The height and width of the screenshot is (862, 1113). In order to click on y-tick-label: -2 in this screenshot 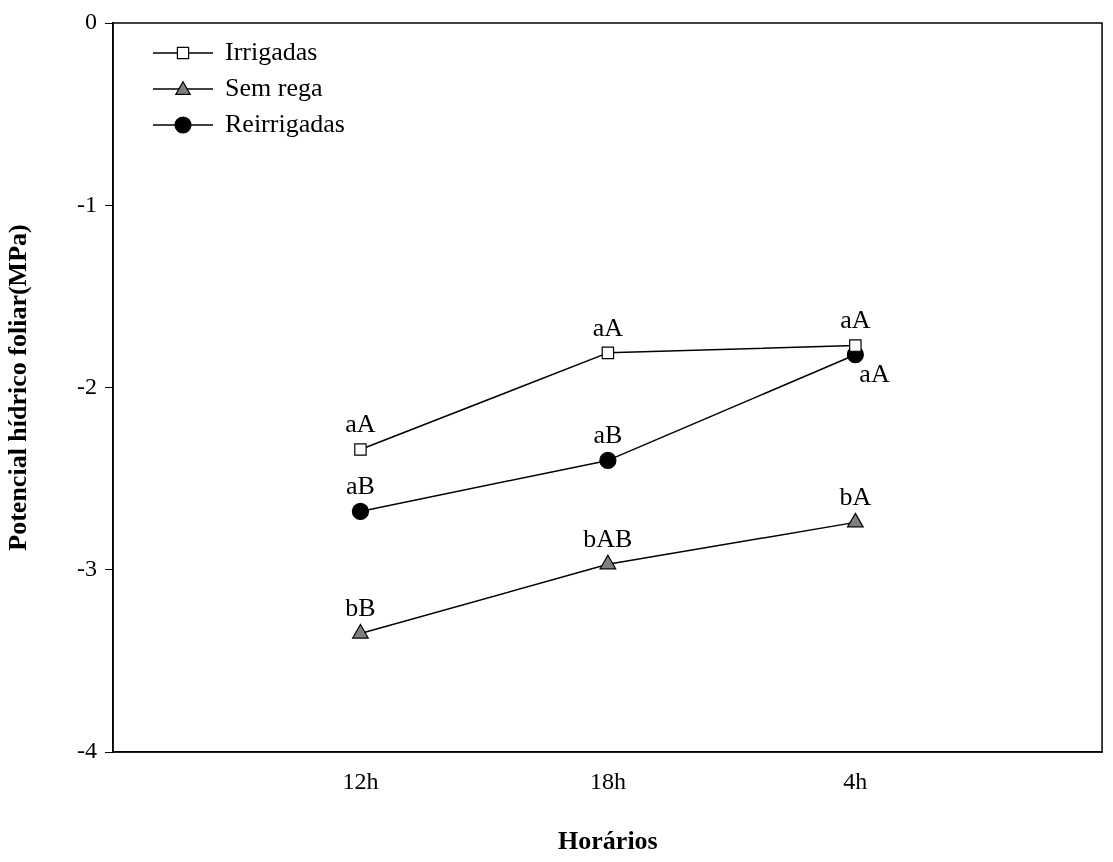, I will do `click(87, 385)`.